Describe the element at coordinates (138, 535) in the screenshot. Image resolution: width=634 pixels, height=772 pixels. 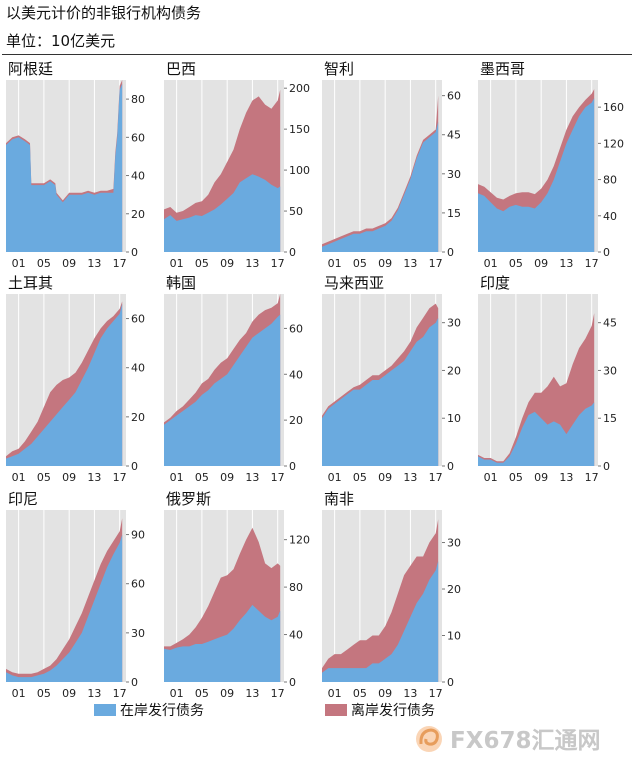
I see `y-tick-label: 90` at that location.